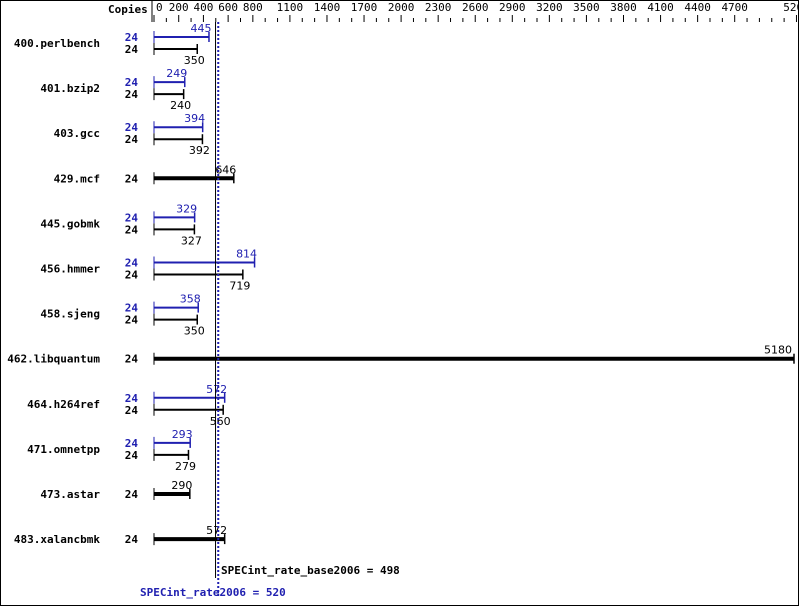  Describe the element at coordinates (199, 150) in the screenshot. I see `base-value-label: 392` at that location.